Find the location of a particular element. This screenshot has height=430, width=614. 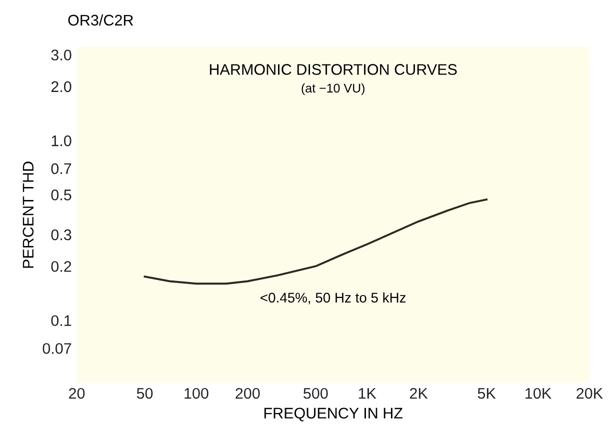

y-tick-label: 0.7 is located at coordinates (61, 168).